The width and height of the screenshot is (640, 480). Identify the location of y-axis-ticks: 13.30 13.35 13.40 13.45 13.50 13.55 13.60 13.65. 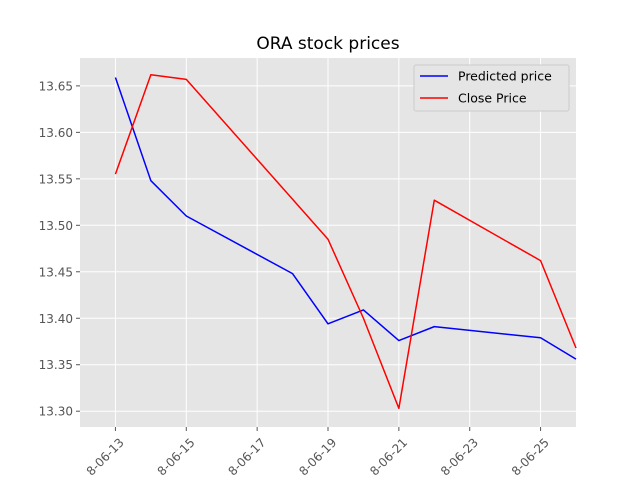
(59, 248).